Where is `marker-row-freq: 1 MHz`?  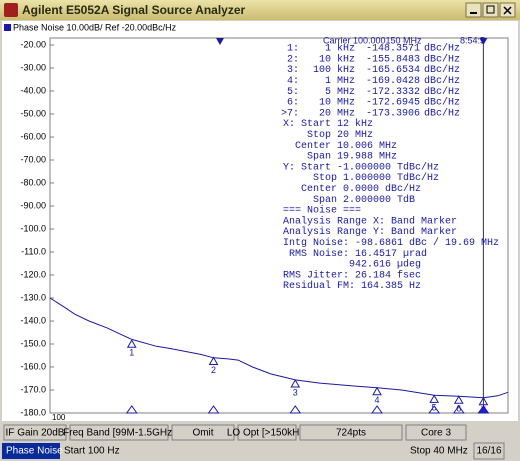
marker-row-freq: 1 MHz is located at coordinates (340, 81).